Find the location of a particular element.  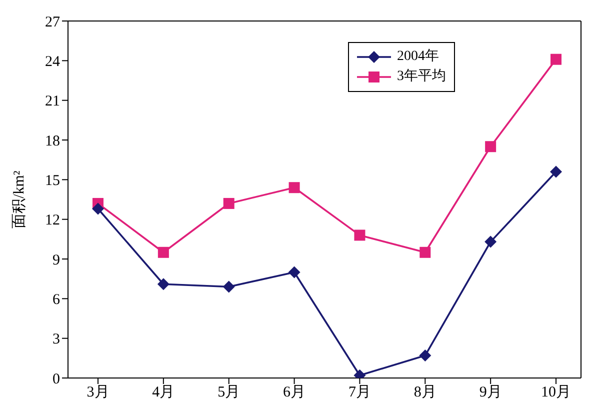

x-tick-label: 4月 is located at coordinates (163, 392).